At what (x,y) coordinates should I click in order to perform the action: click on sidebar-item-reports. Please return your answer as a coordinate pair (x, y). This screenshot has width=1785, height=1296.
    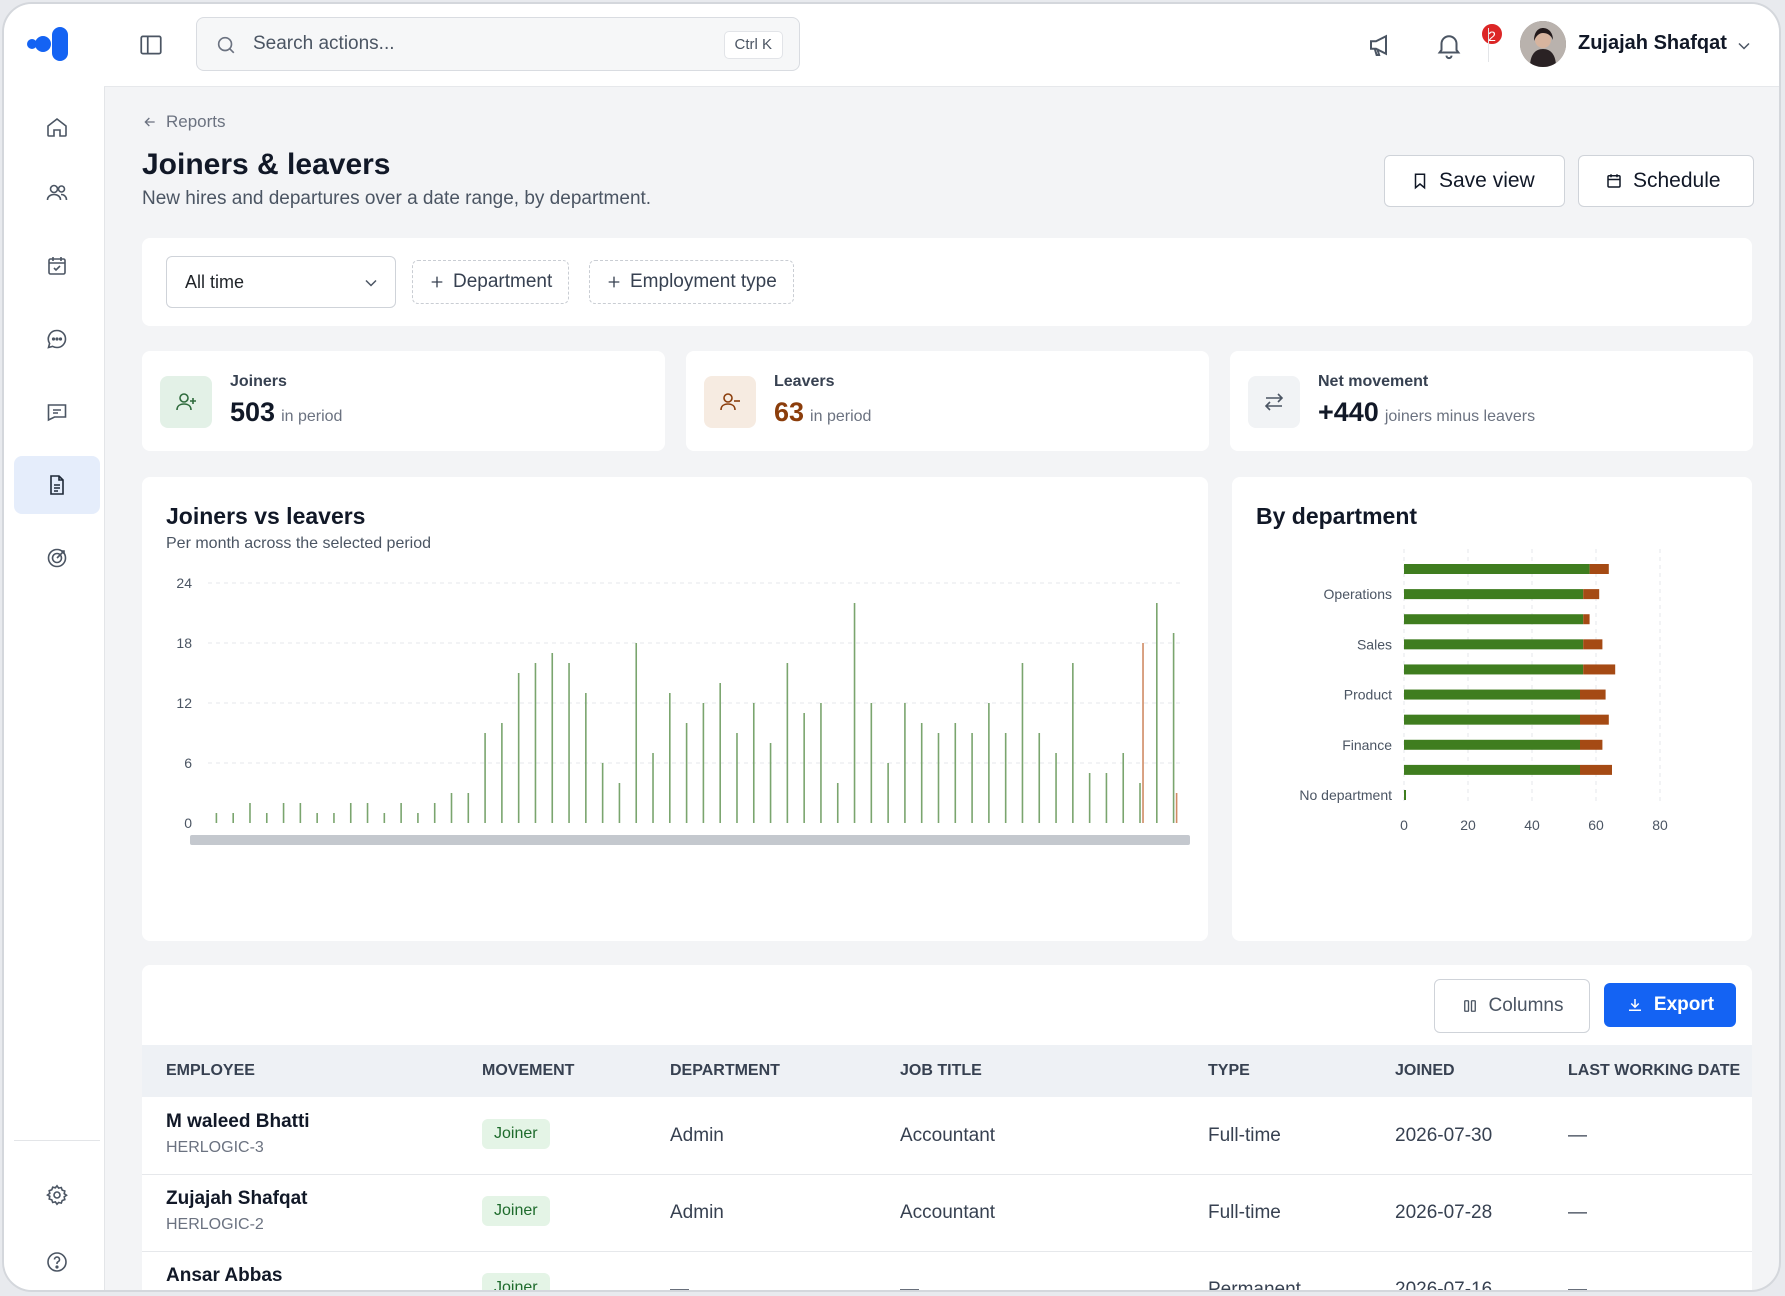
    Looking at the image, I should click on (57, 485).